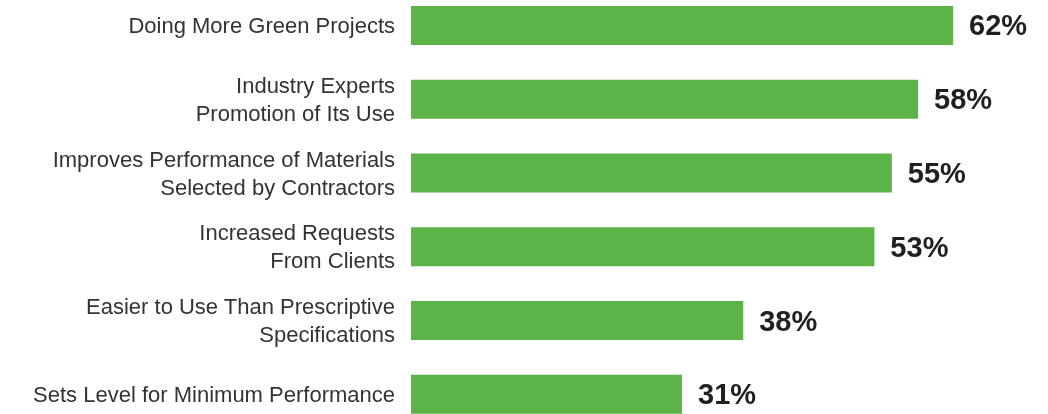  I want to click on data-label: 62%, so click(998, 25).